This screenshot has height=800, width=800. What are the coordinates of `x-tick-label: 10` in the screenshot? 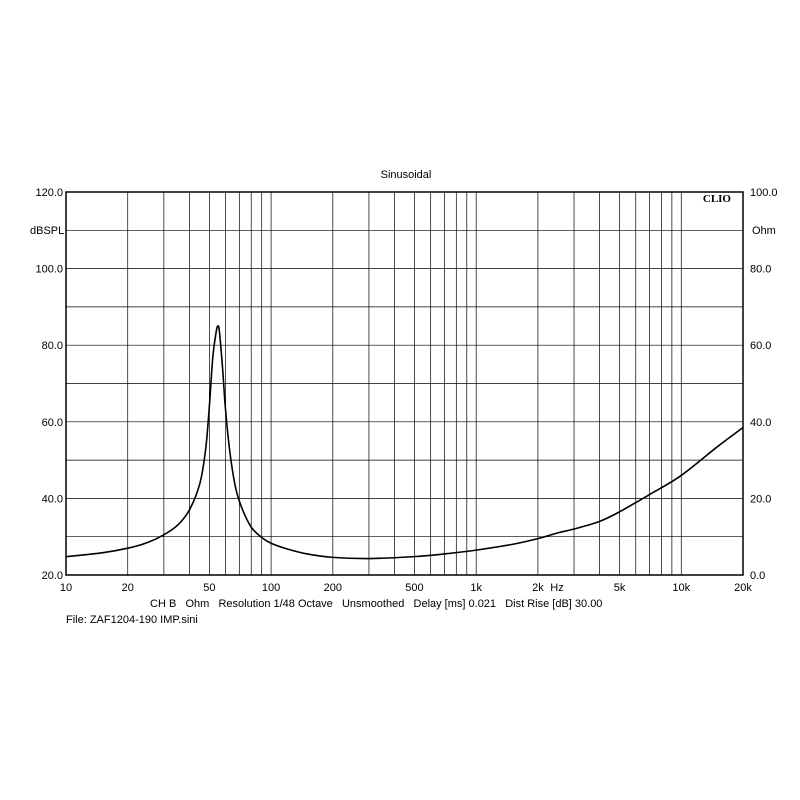 It's located at (66, 588).